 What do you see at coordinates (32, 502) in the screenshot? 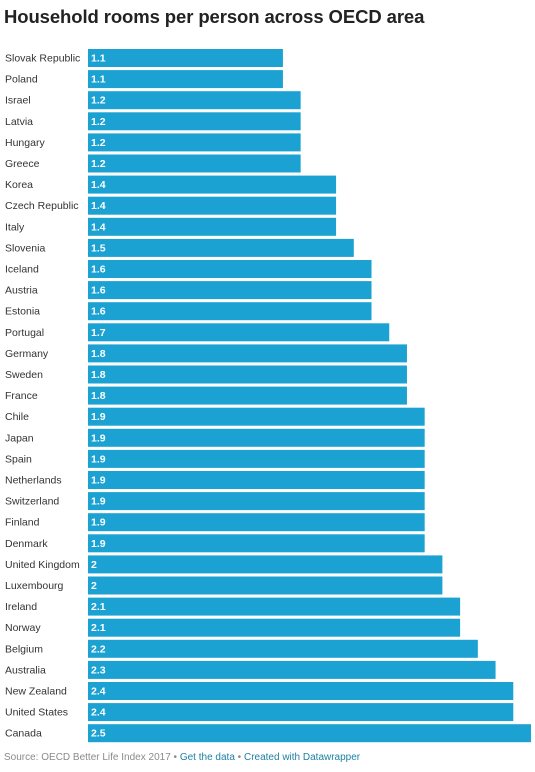
I see `category-label: Switzerland` at bounding box center [32, 502].